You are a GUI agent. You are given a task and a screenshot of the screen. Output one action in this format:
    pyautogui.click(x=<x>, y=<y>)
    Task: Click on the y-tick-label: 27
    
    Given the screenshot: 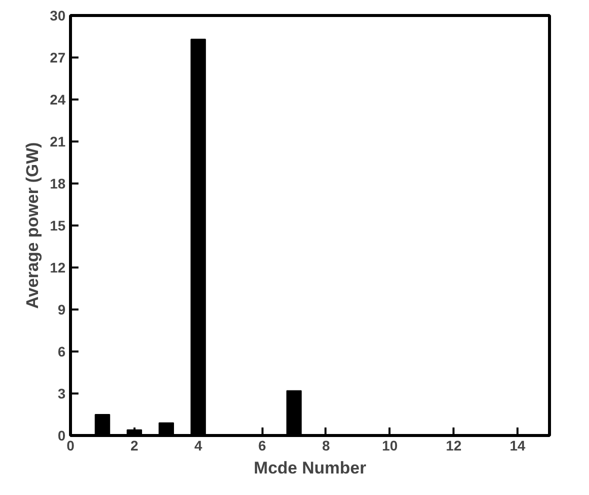 What is the action you would take?
    pyautogui.click(x=58, y=58)
    